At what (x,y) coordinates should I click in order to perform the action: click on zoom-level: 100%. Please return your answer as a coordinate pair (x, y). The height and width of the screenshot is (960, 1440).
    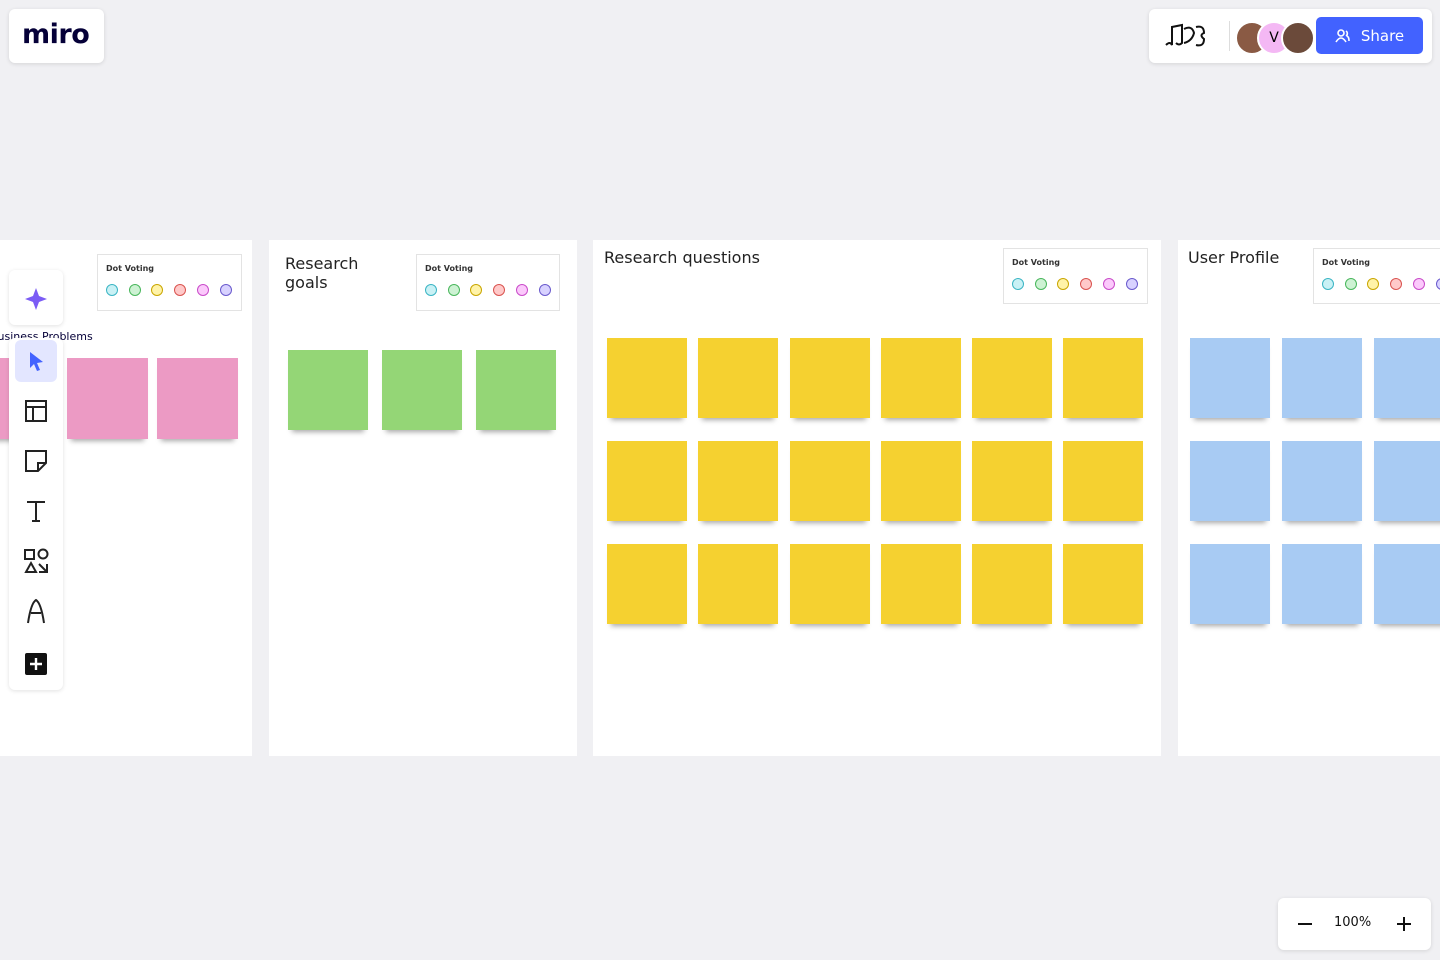
    Looking at the image, I should click on (1353, 922).